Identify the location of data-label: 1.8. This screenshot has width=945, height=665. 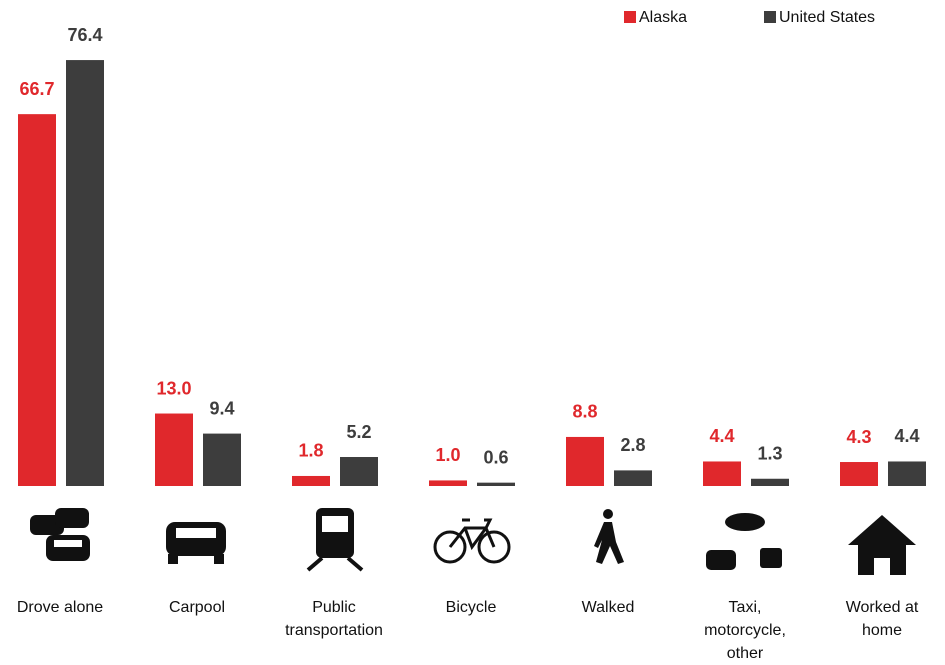
(310, 451).